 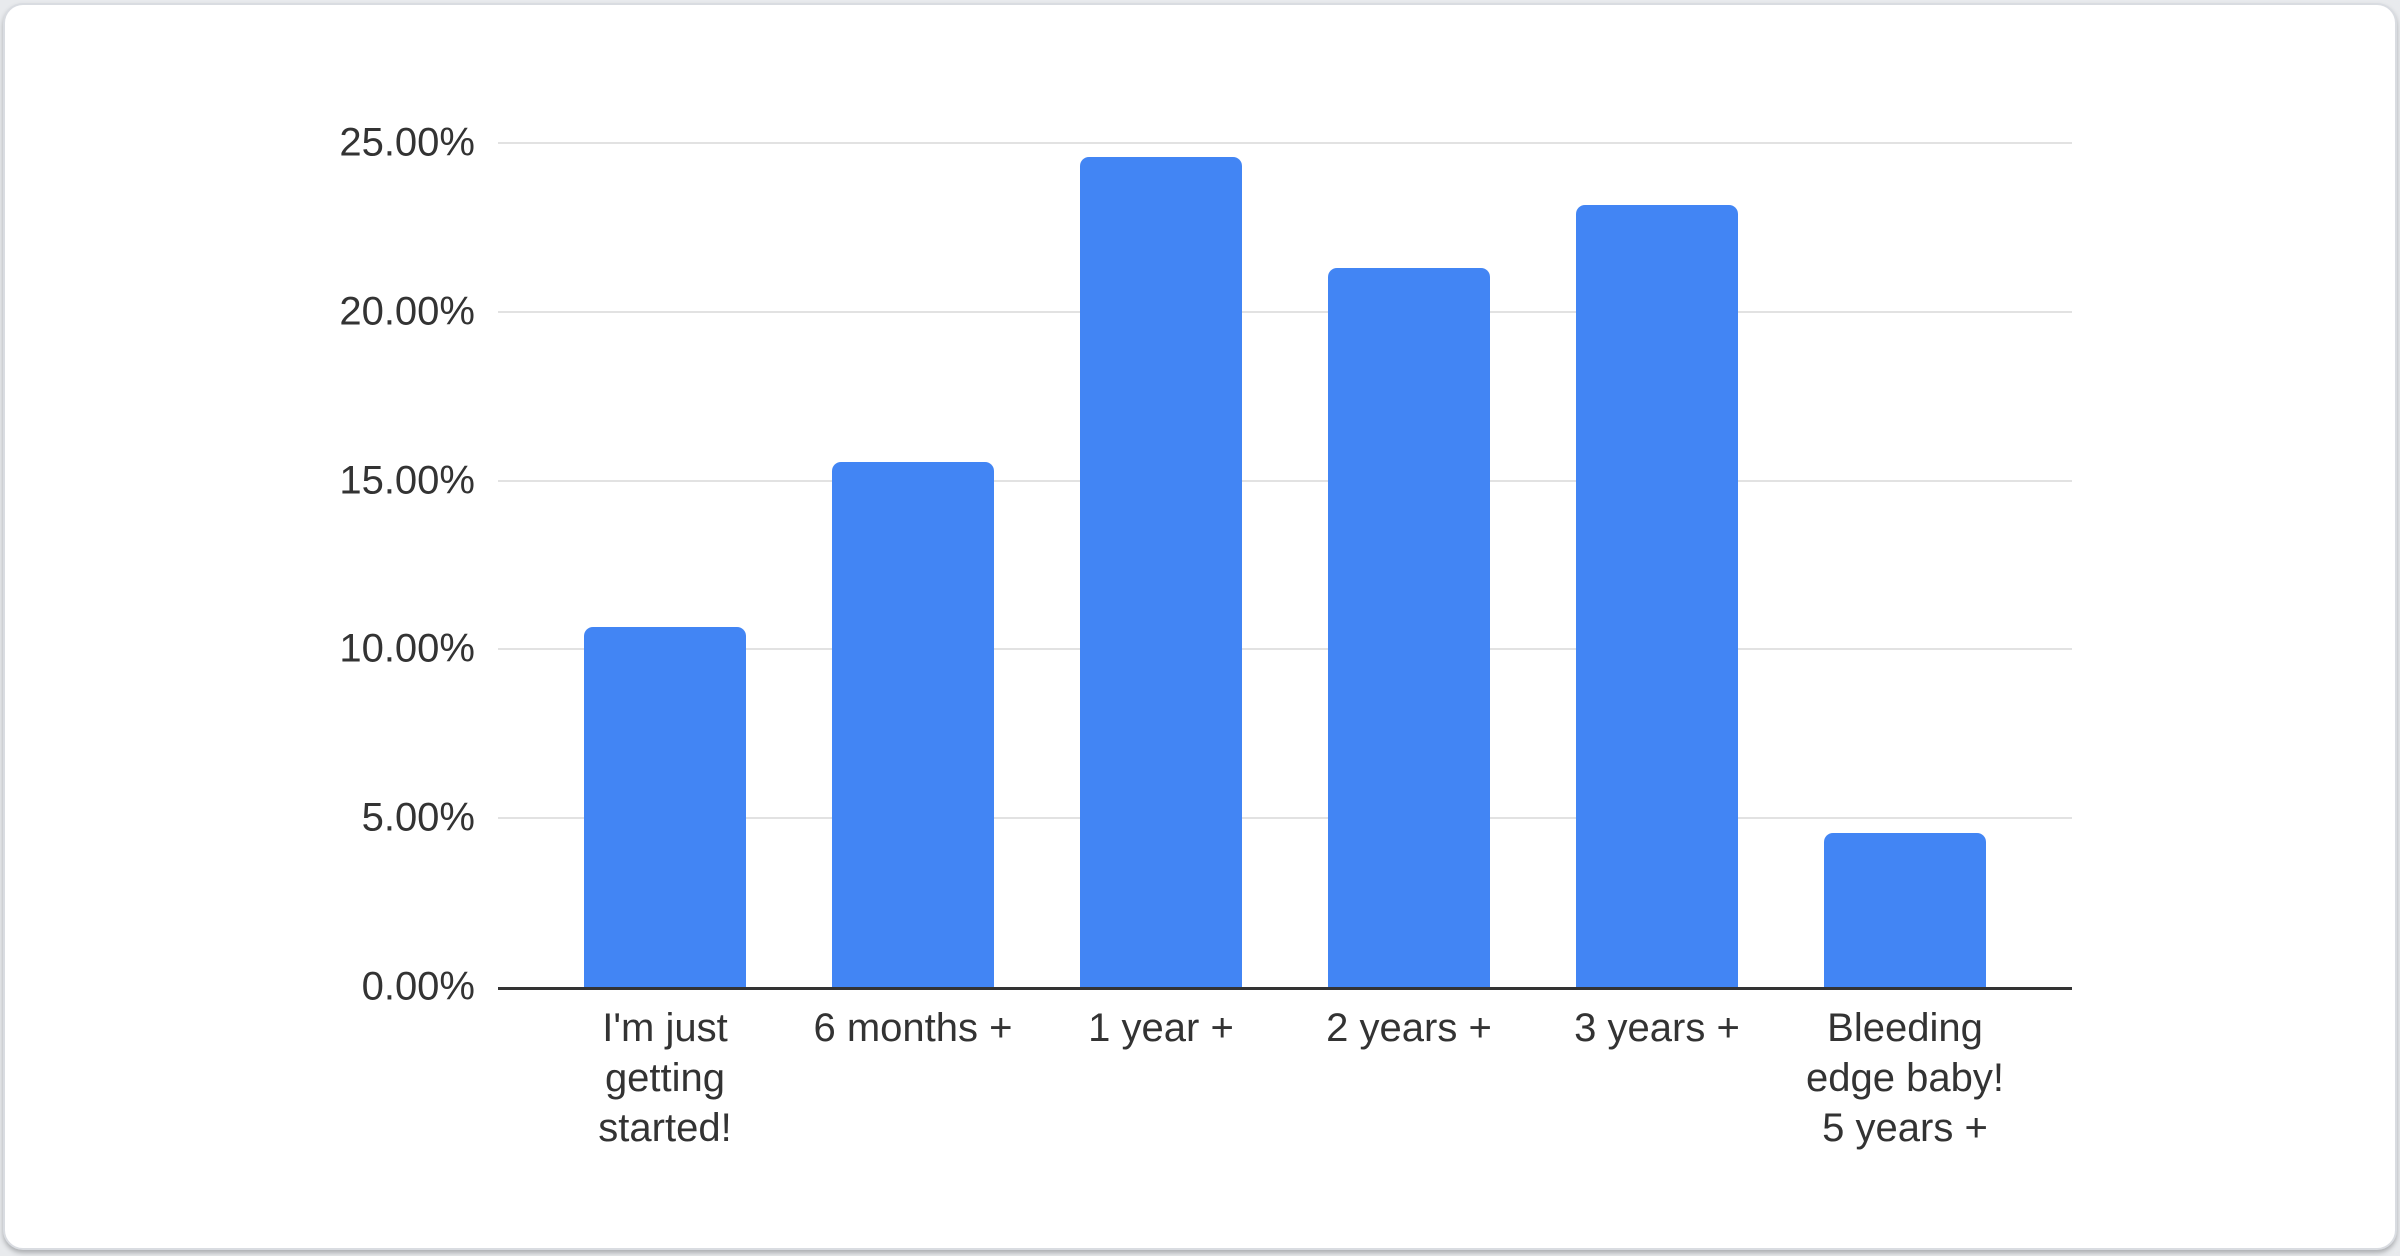 What do you see at coordinates (665, 1078) in the screenshot?
I see `x-category-label: I'm just getting started!` at bounding box center [665, 1078].